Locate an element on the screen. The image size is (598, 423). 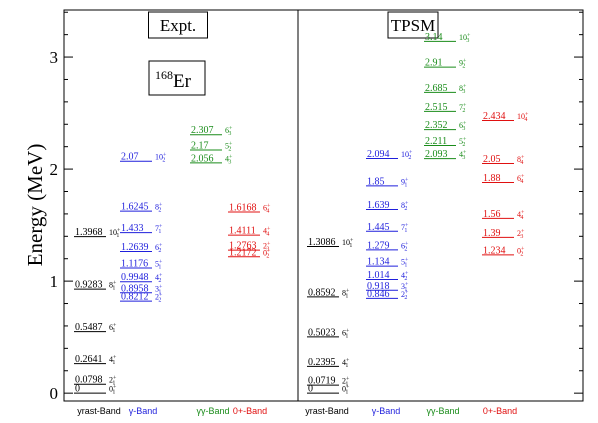
level-spin-label: 10+ 3 is located at coordinates (465, 38).